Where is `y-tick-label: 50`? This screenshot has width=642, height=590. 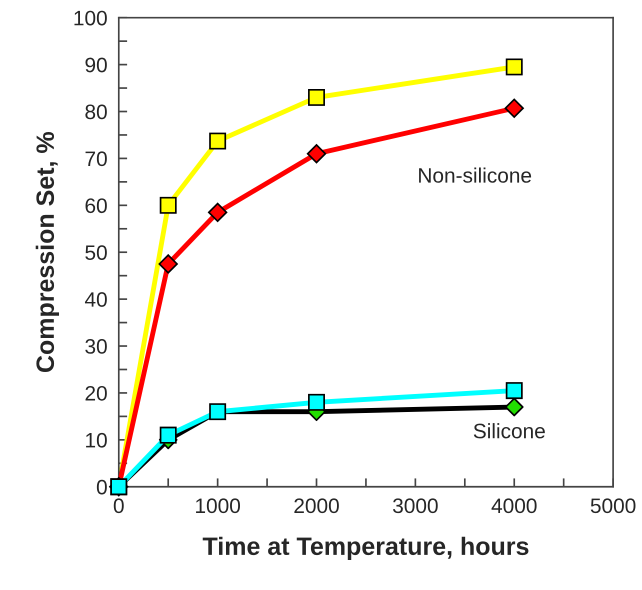
y-tick-label: 50 is located at coordinates (96, 252).